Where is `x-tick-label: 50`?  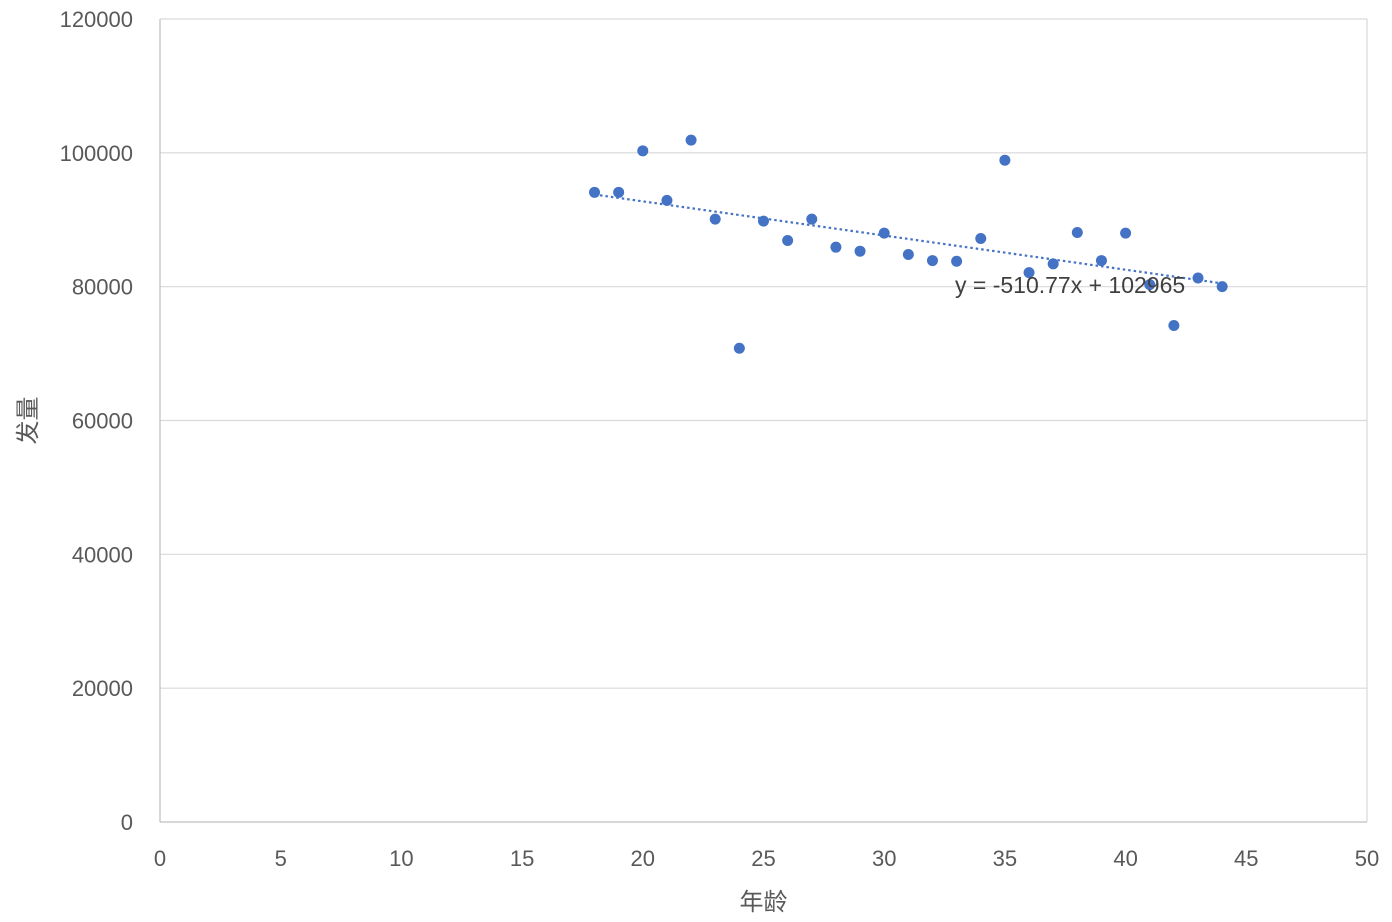
x-tick-label: 50 is located at coordinates (1367, 858).